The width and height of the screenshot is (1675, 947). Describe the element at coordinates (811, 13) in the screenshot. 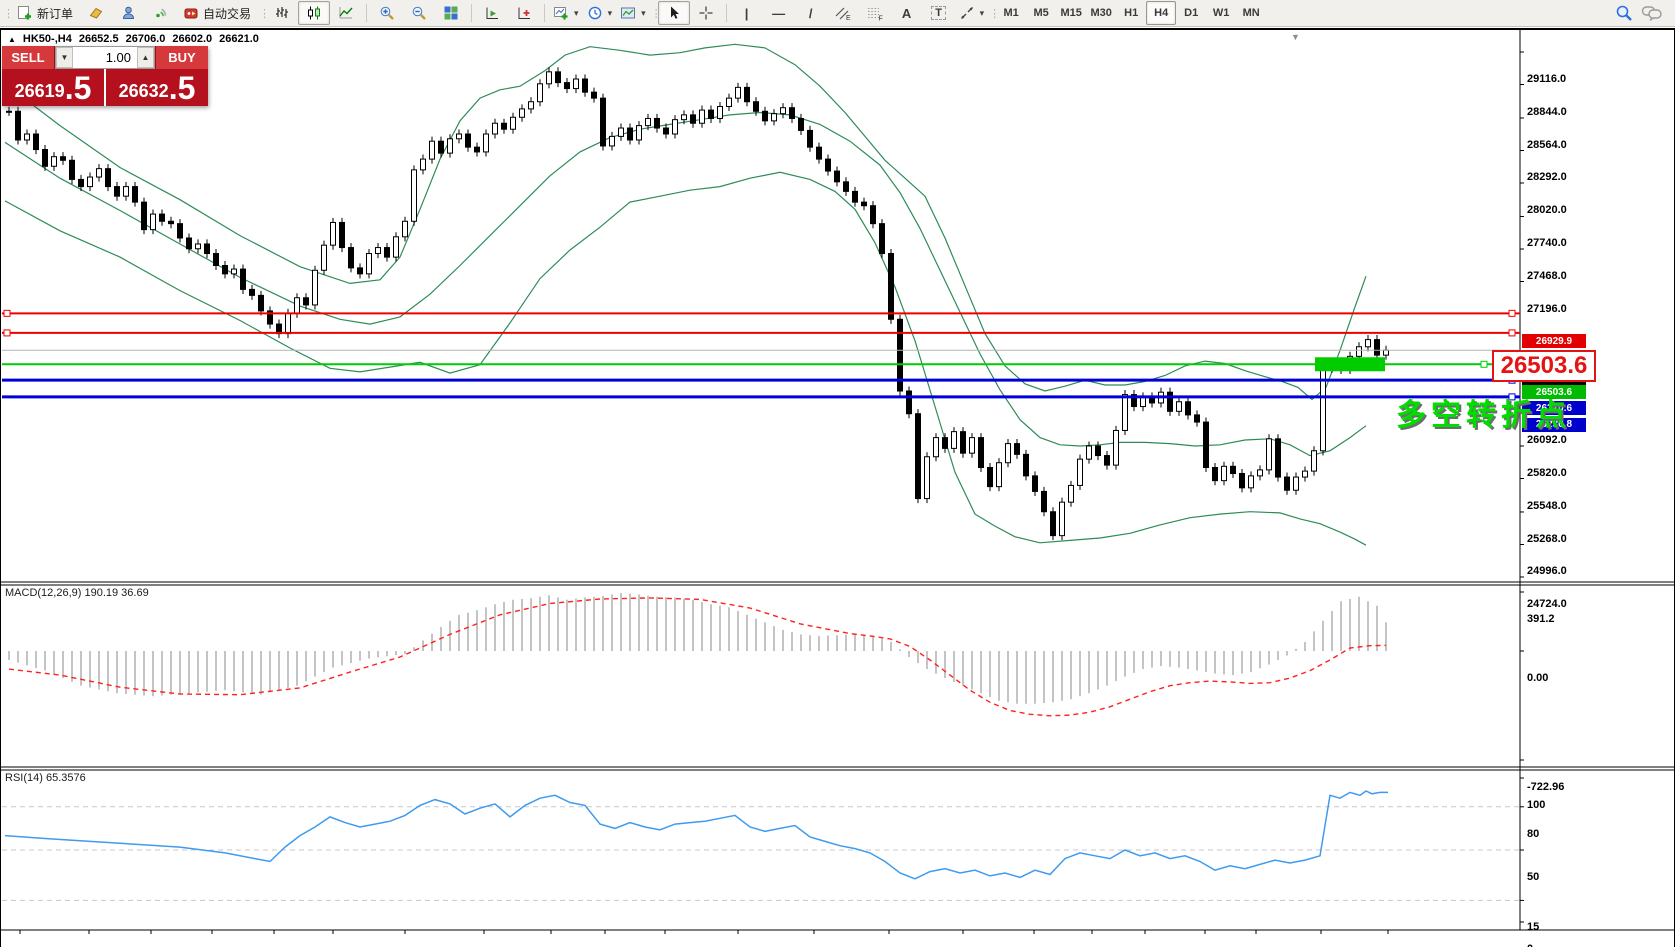

I see `trendline-tool-button: /` at that location.